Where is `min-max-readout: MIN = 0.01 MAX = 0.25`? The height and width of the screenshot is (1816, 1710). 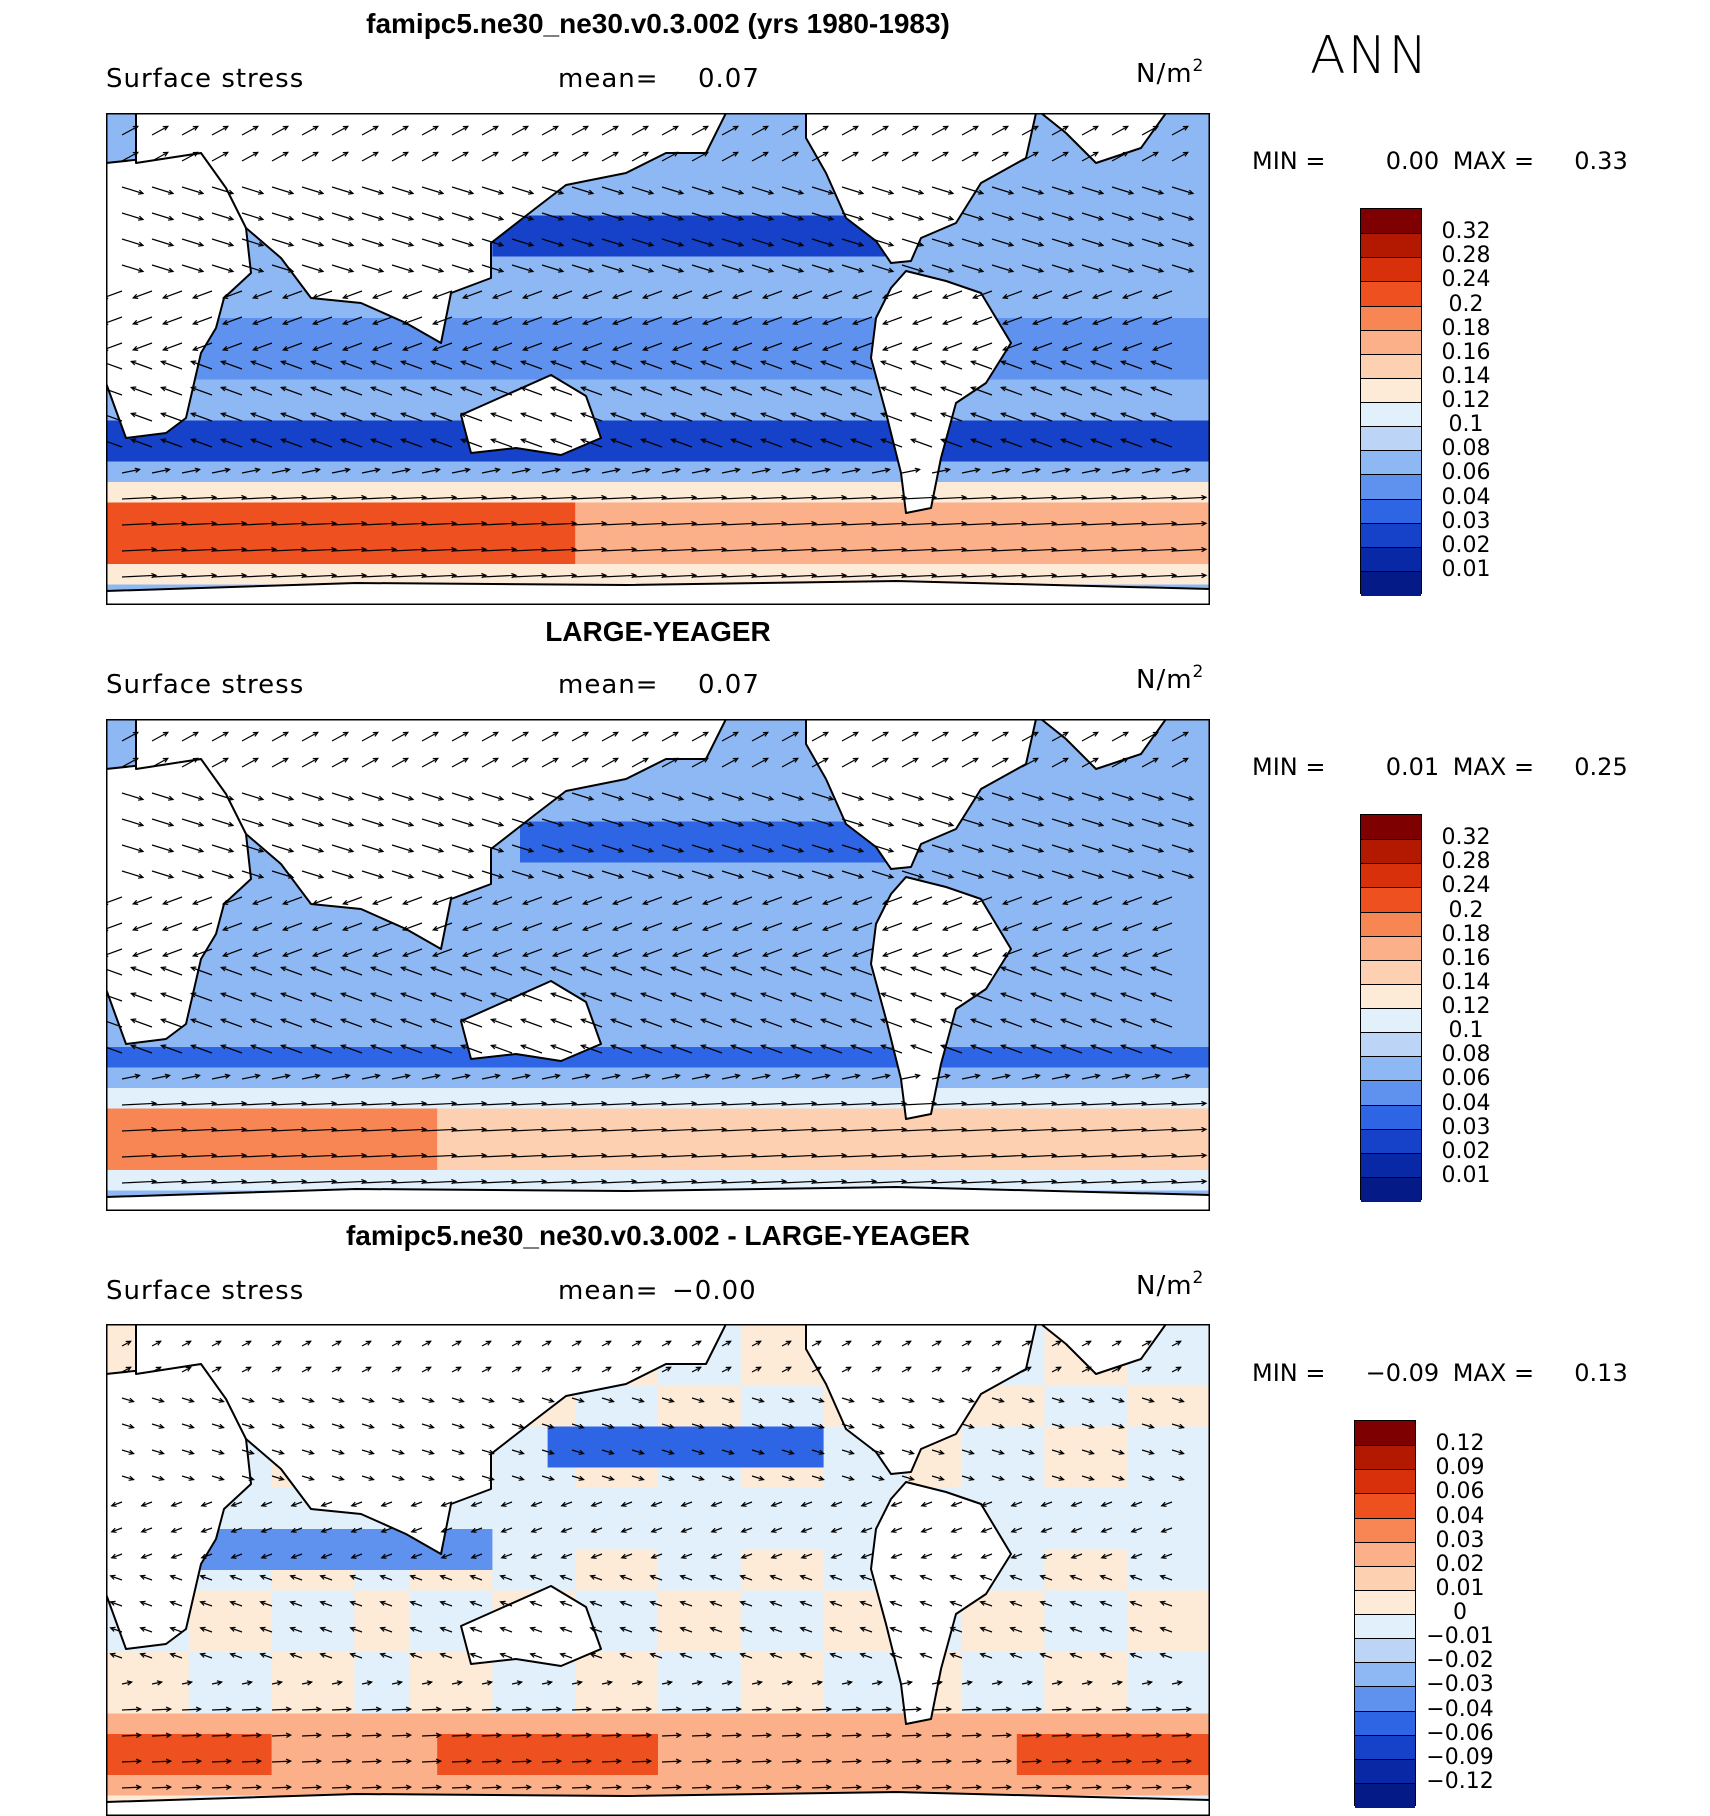
min-max-readout: MIN = 0.01 MAX = 0.25 is located at coordinates (1440, 767).